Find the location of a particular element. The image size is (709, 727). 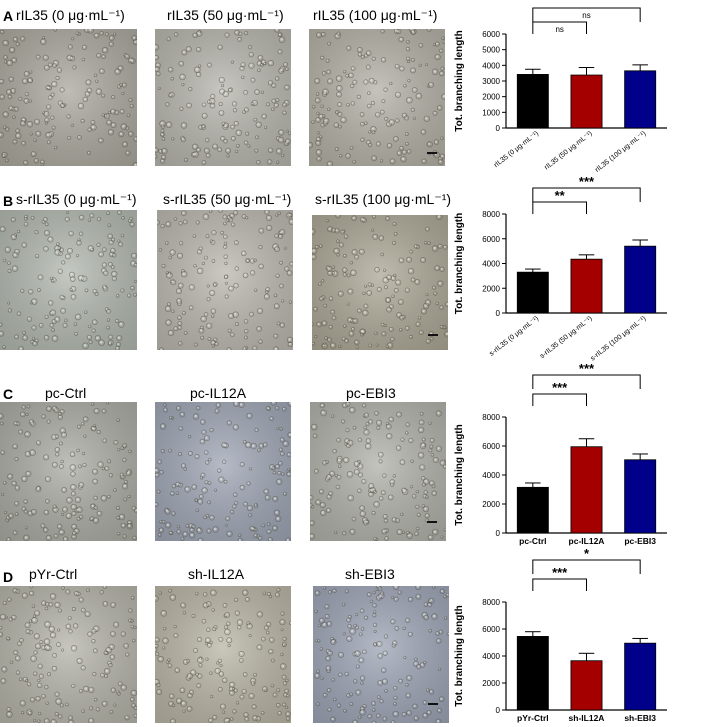

x-tick-label: rIL35 (100 μg·mL⁻¹) is located at coordinates (620, 152).